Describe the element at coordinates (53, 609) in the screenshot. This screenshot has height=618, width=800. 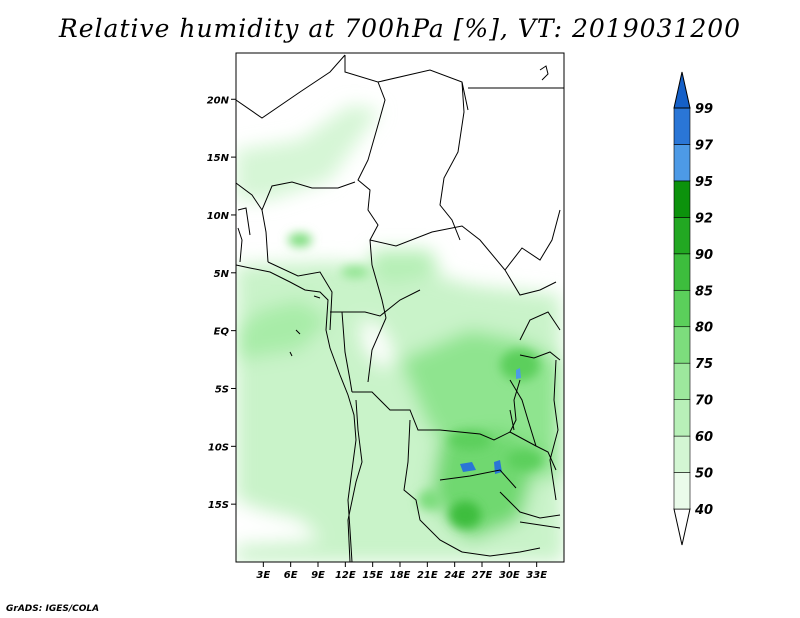
I see `grads-credit: GrADS: IGES/COLA` at that location.